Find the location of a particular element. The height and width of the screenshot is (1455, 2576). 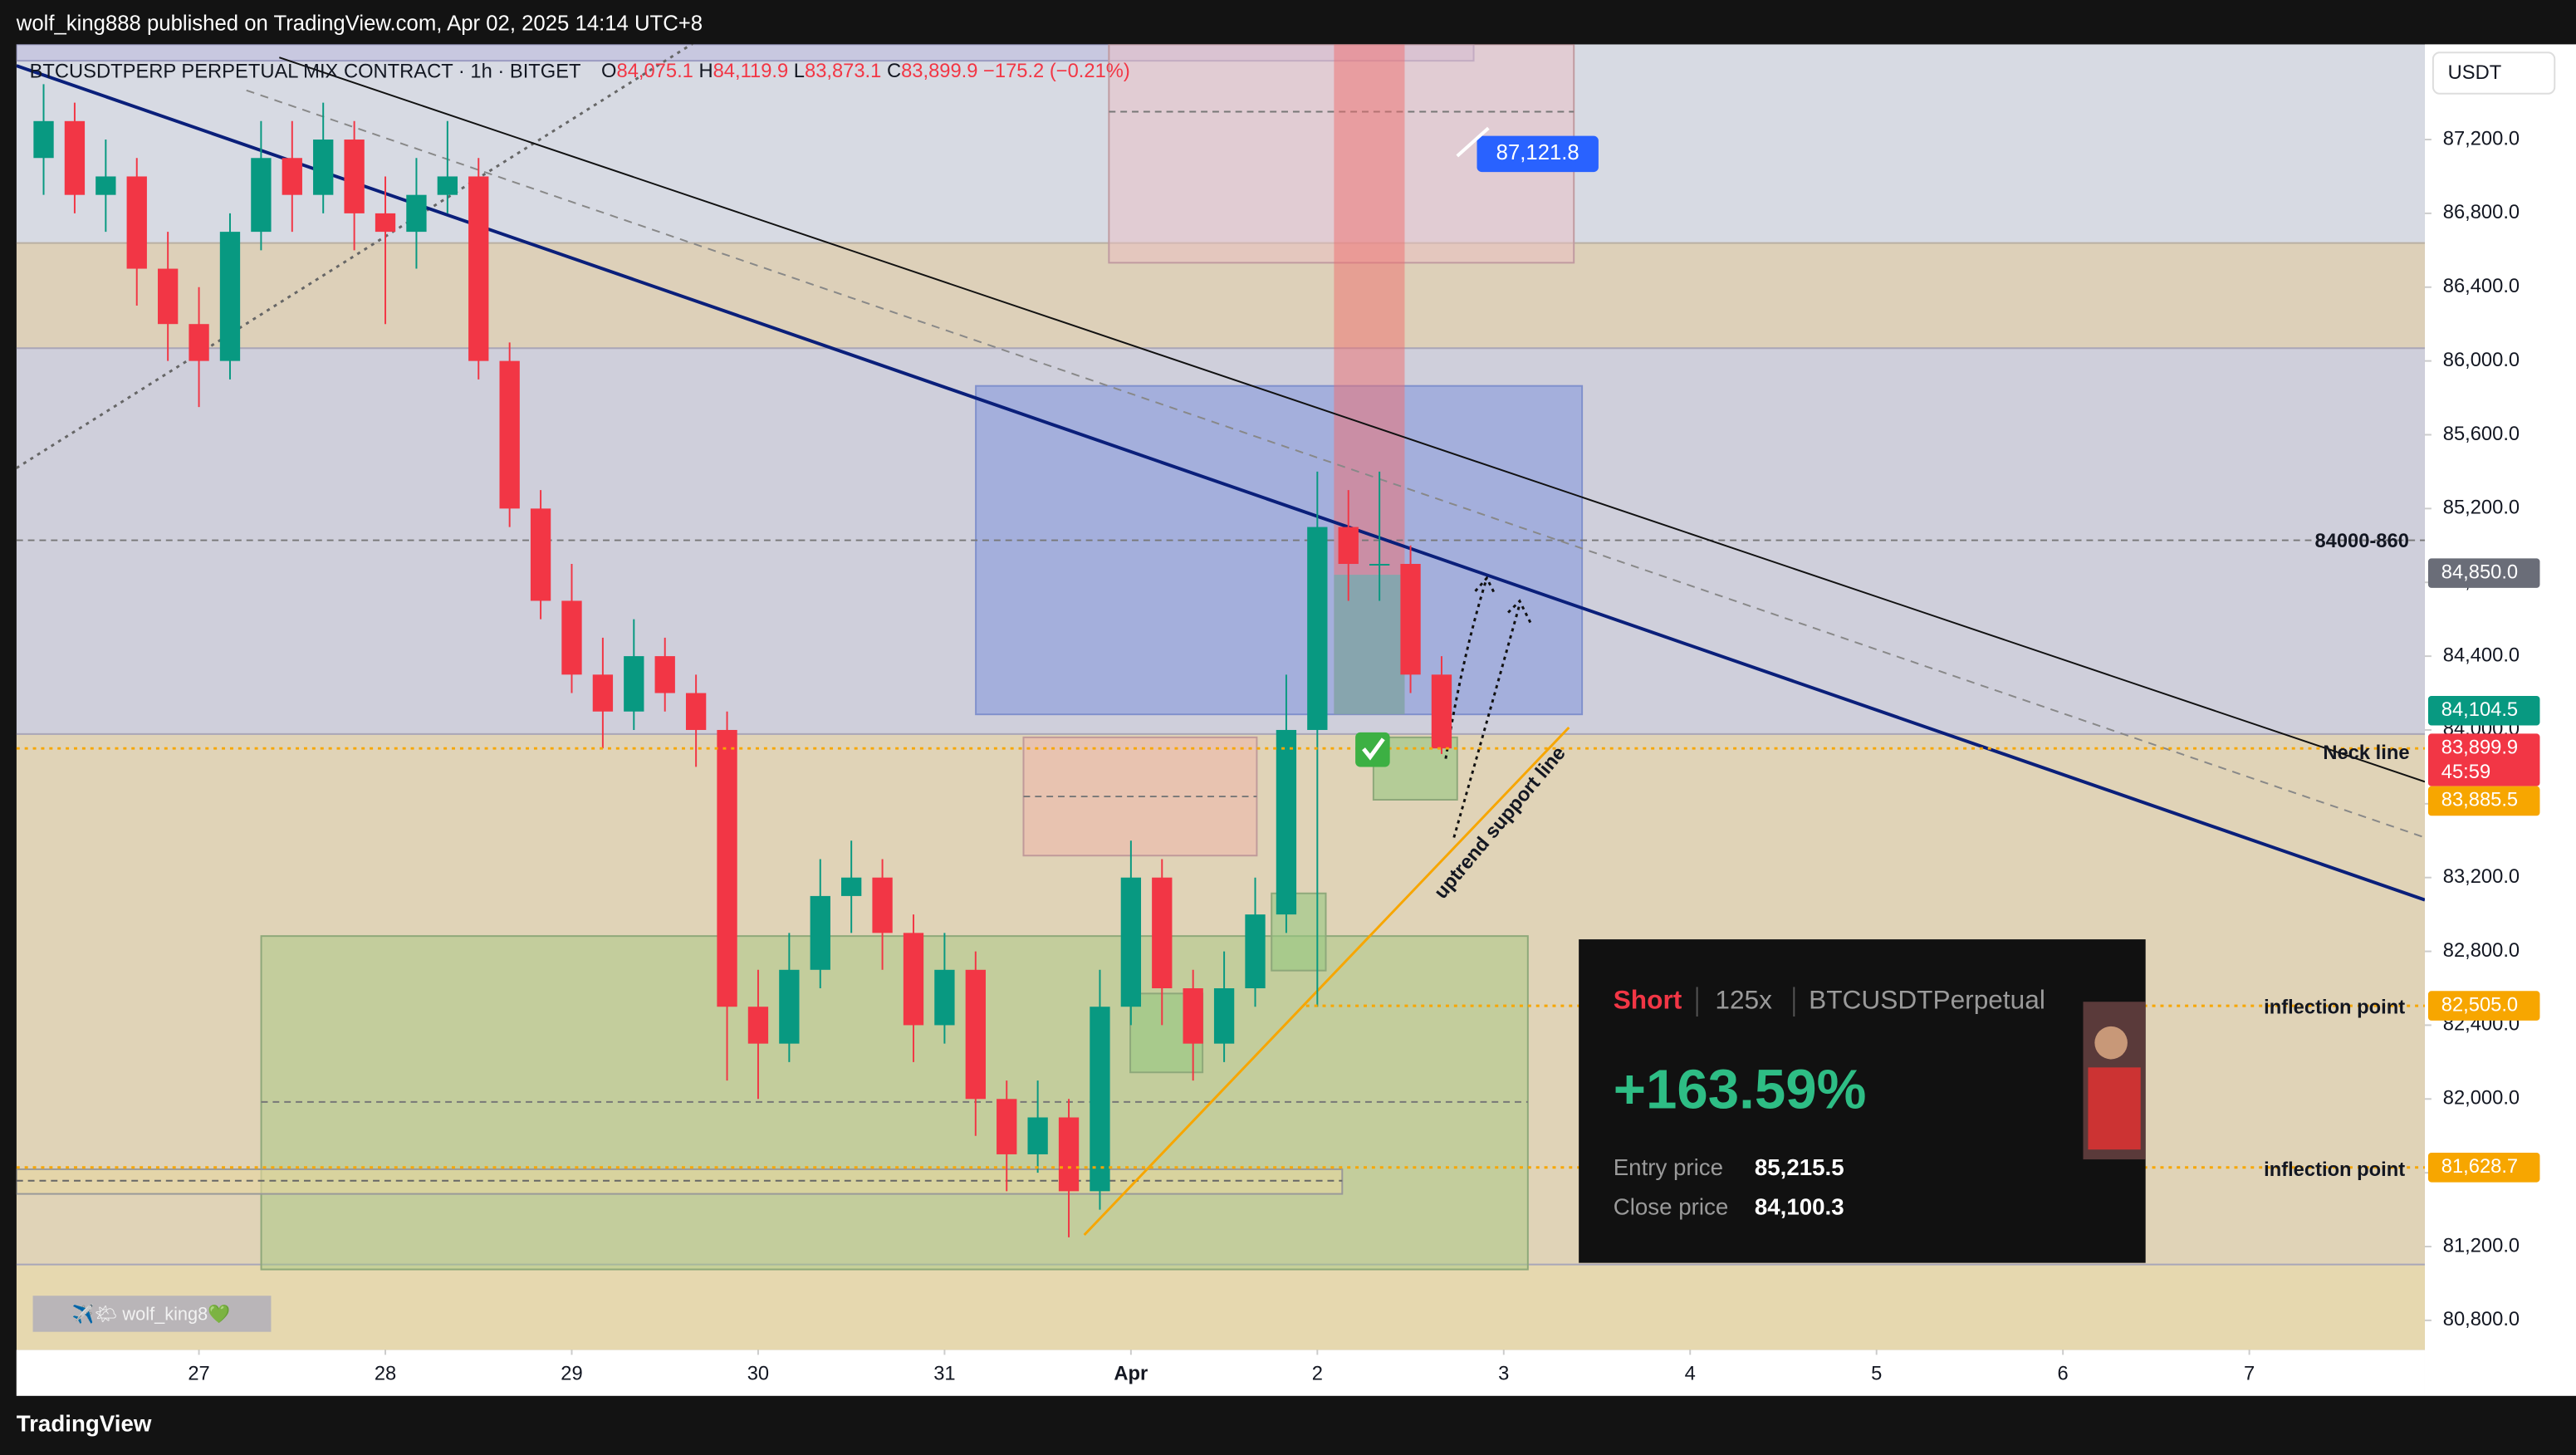

price-label: 81,628.7 is located at coordinates (2479, 1167).